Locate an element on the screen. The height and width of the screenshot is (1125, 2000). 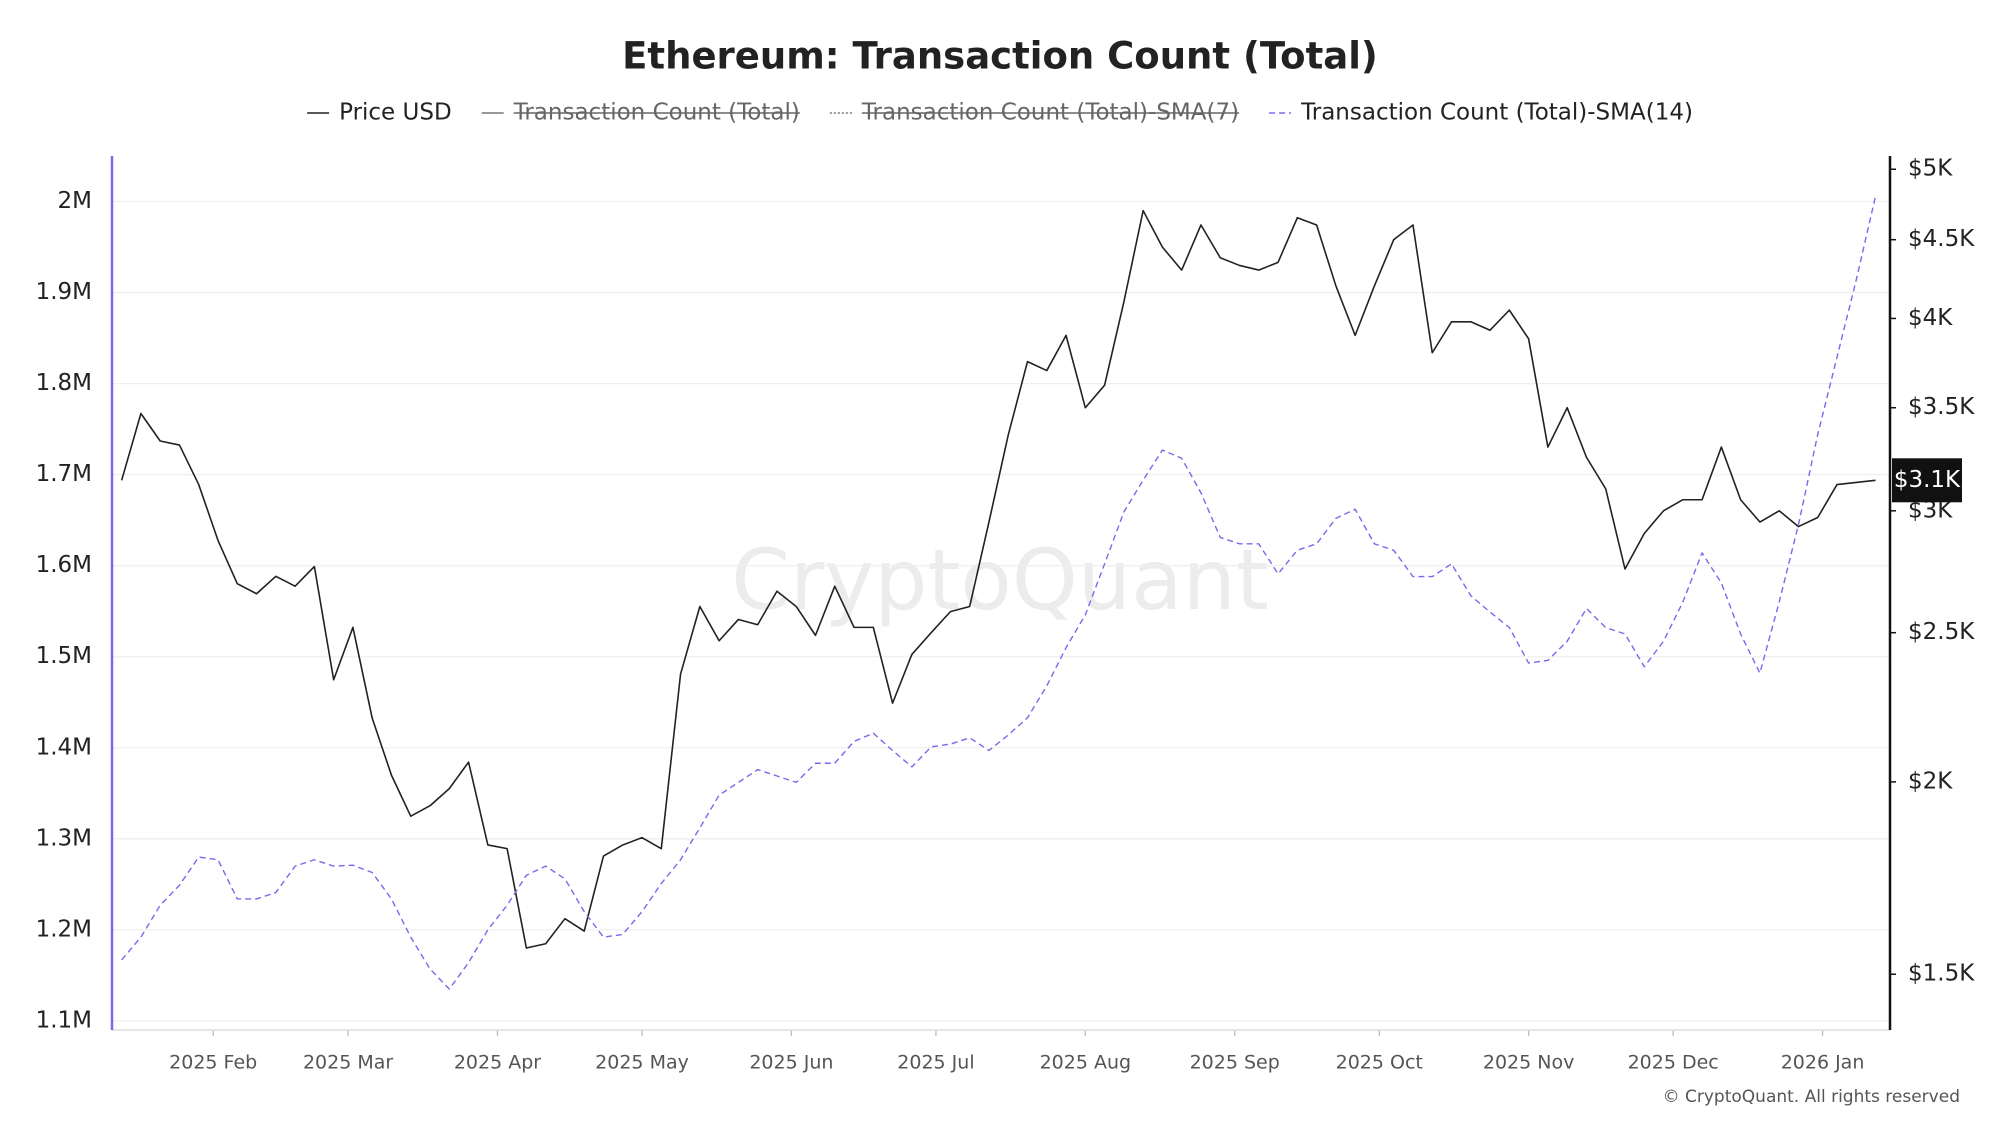
watermark: CryptoQuant is located at coordinates (1000, 580).